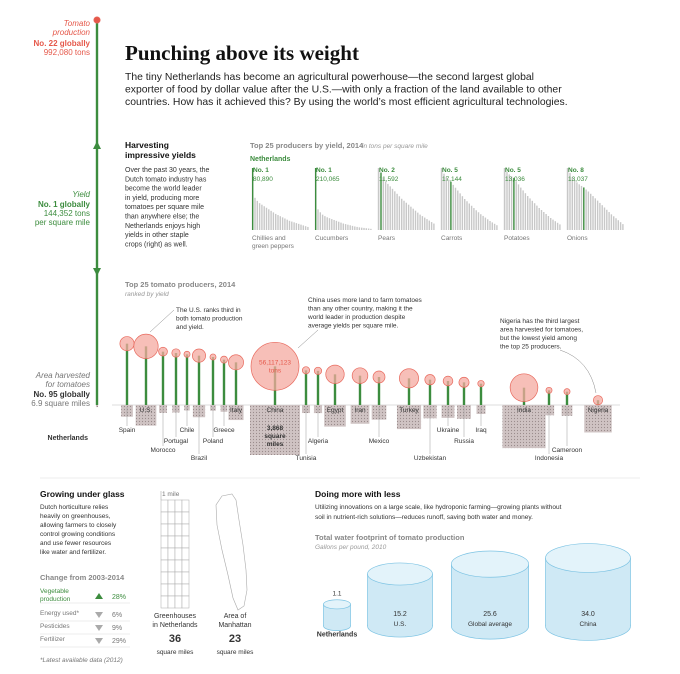  Describe the element at coordinates (513, 170) in the screenshot. I see `rank-label: No. 5` at that location.